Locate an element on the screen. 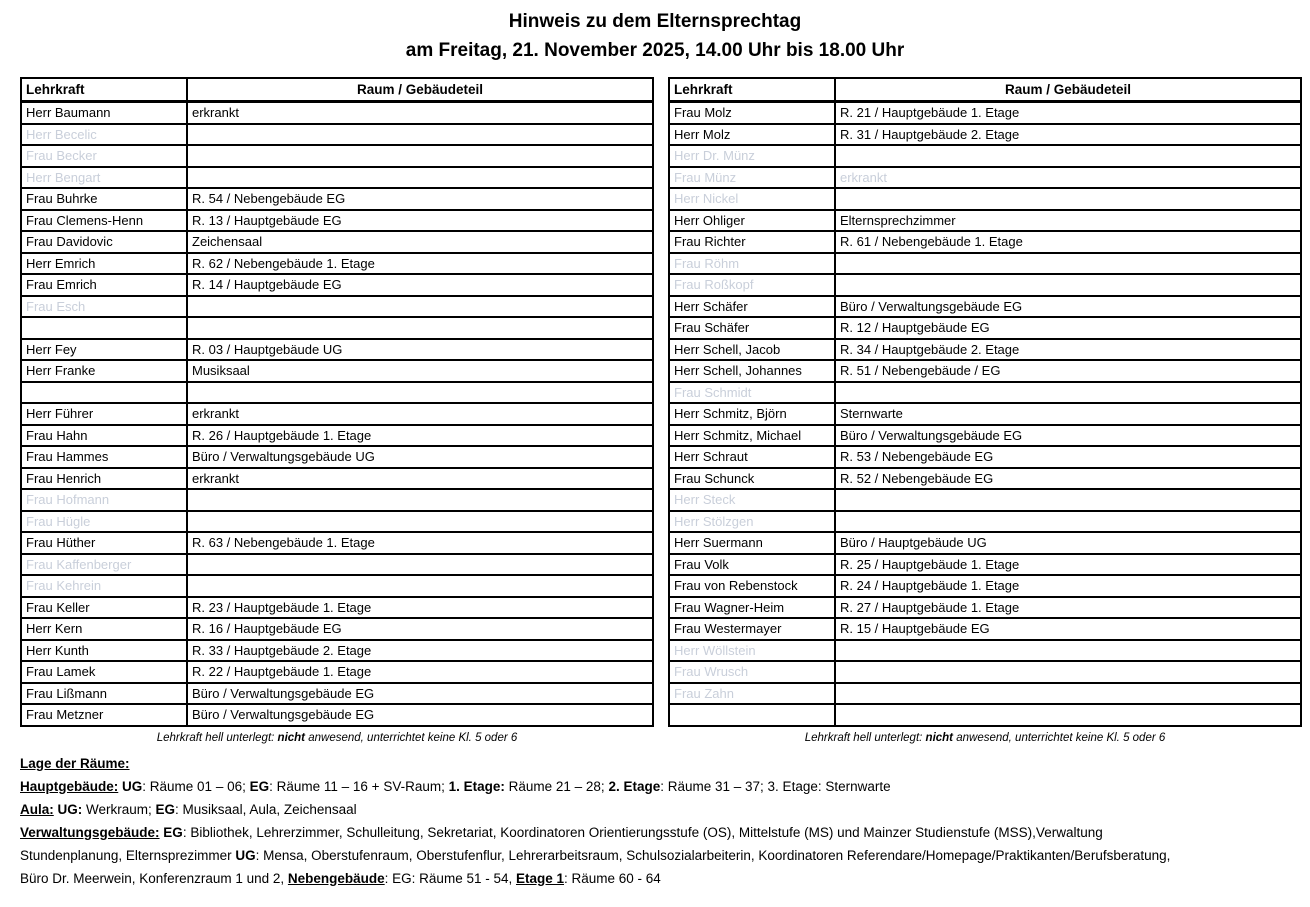  table-row: Herr Schäfer Büro / Verwaltungsgebäude EG is located at coordinates (985, 306).